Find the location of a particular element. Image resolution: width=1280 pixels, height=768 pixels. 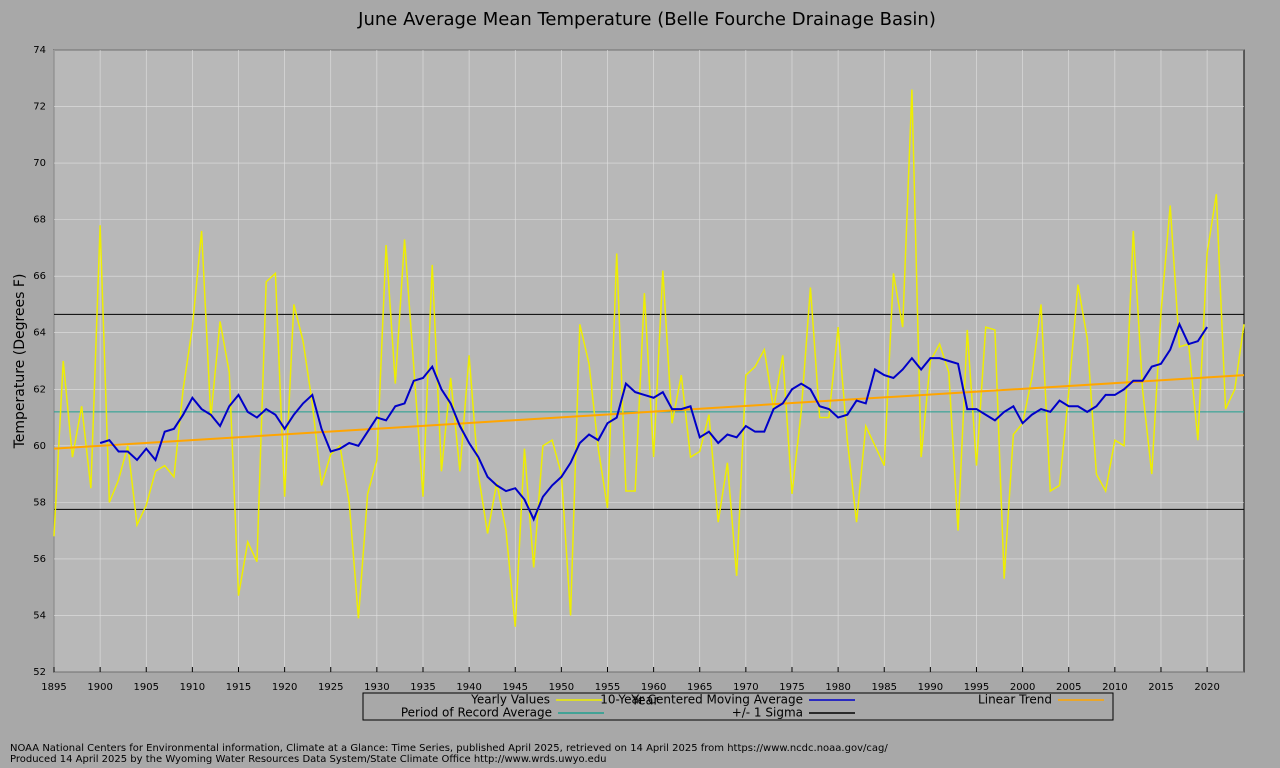

legend-box is located at coordinates (738, 706).